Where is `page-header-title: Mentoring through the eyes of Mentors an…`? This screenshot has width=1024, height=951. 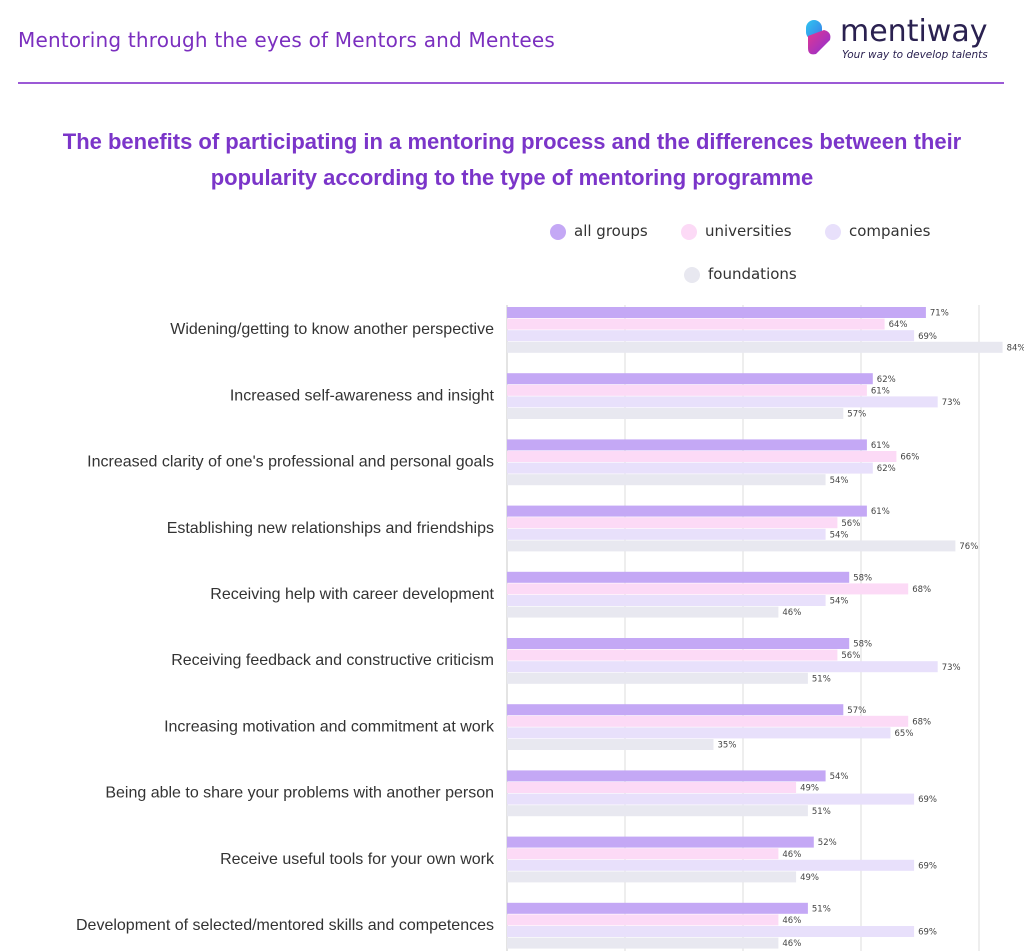 page-header-title: Mentoring through the eyes of Mentors an… is located at coordinates (287, 40).